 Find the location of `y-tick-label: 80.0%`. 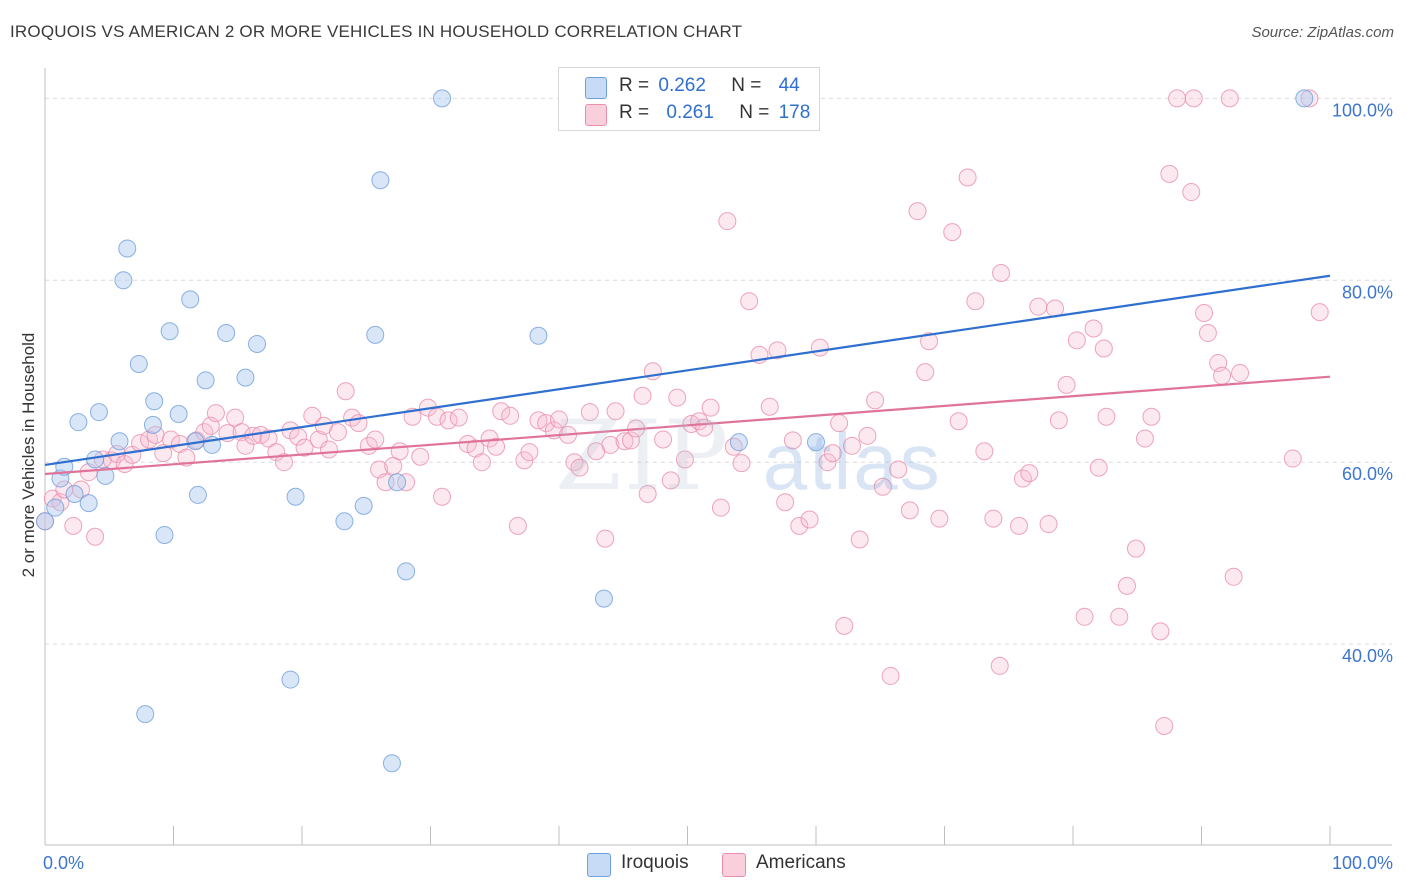

y-tick-label: 80.0% is located at coordinates (1367, 292).